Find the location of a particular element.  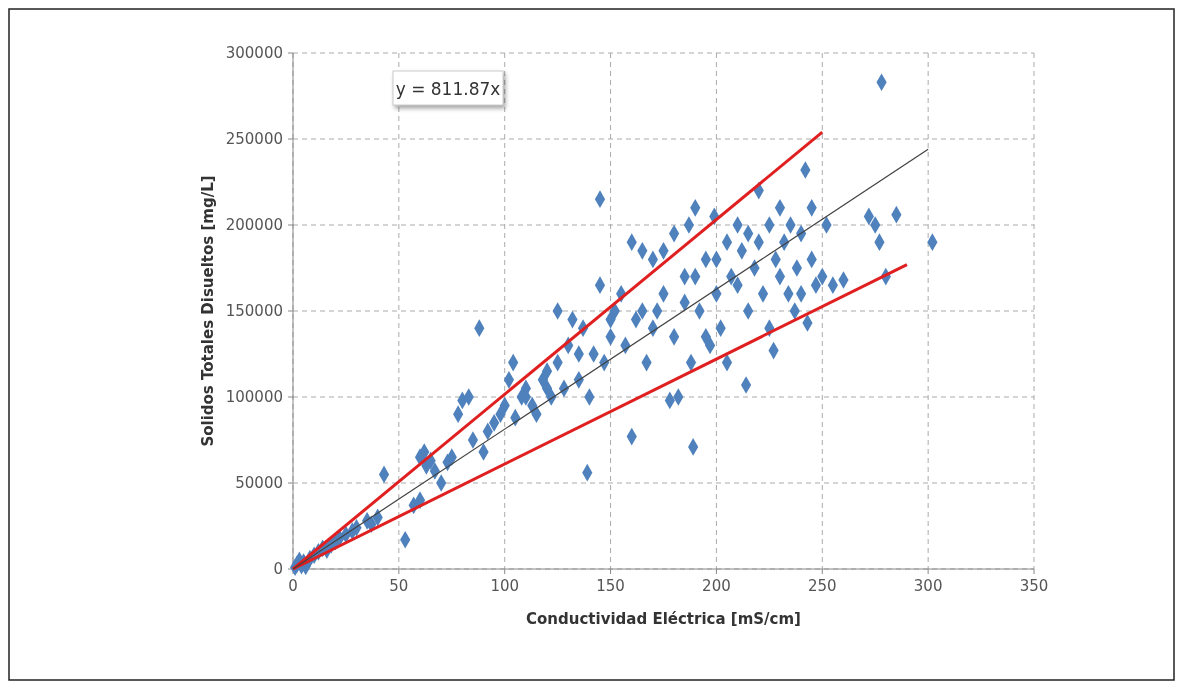

y-tick-label: 250000 is located at coordinates (254, 139).